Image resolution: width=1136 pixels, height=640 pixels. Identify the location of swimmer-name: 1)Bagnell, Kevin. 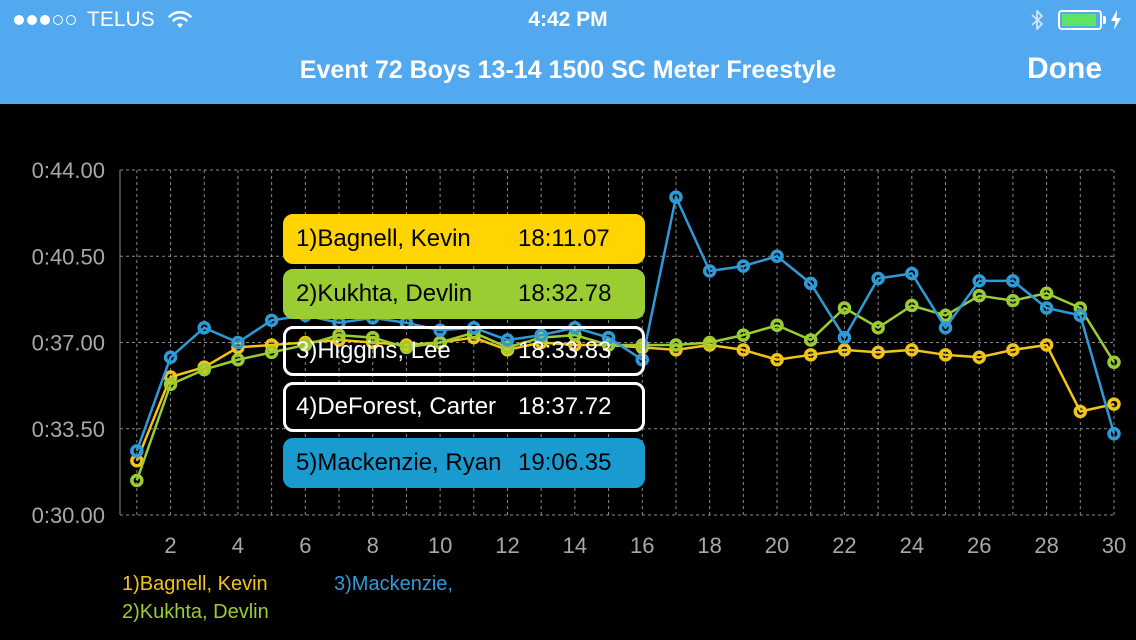
(383, 238).